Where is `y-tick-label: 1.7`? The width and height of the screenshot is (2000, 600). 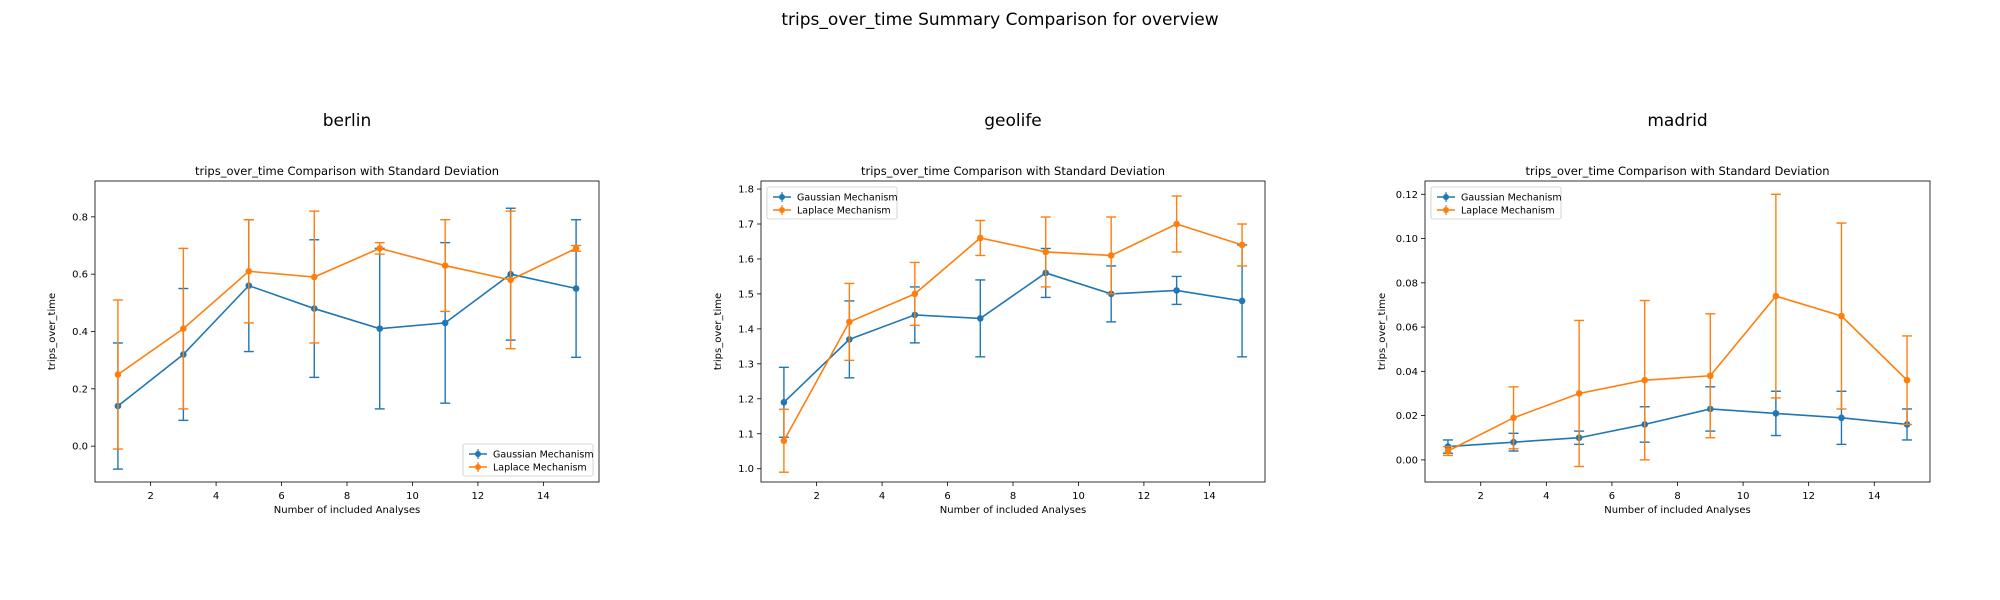 y-tick-label: 1.7 is located at coordinates (746, 225).